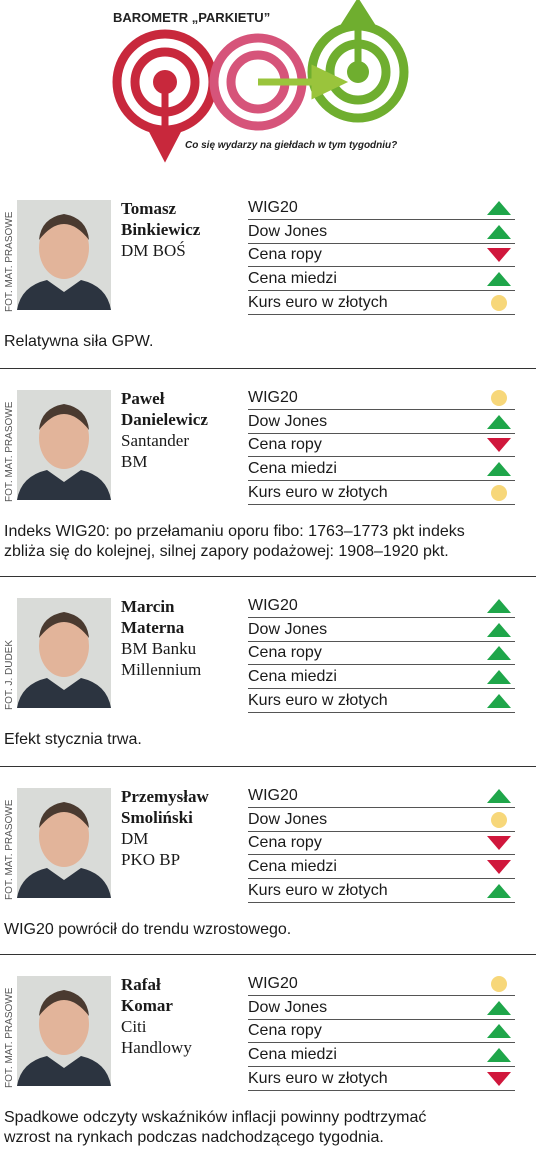 The height and width of the screenshot is (1160, 536). I want to click on expert-name: Przemysław, so click(165, 796).